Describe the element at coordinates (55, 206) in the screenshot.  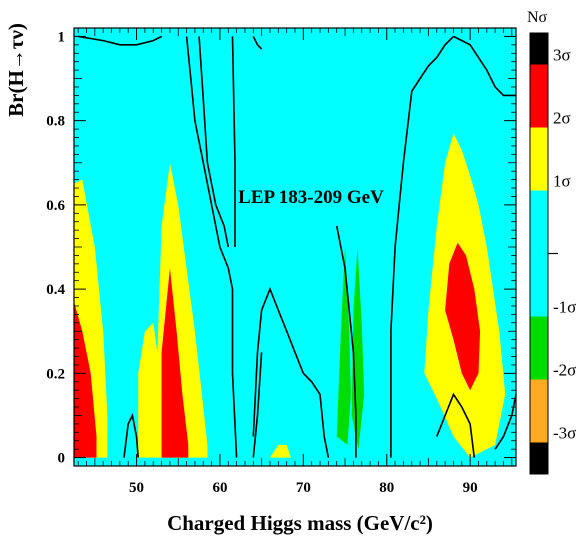
I see `y-tick-label: 0.6` at that location.